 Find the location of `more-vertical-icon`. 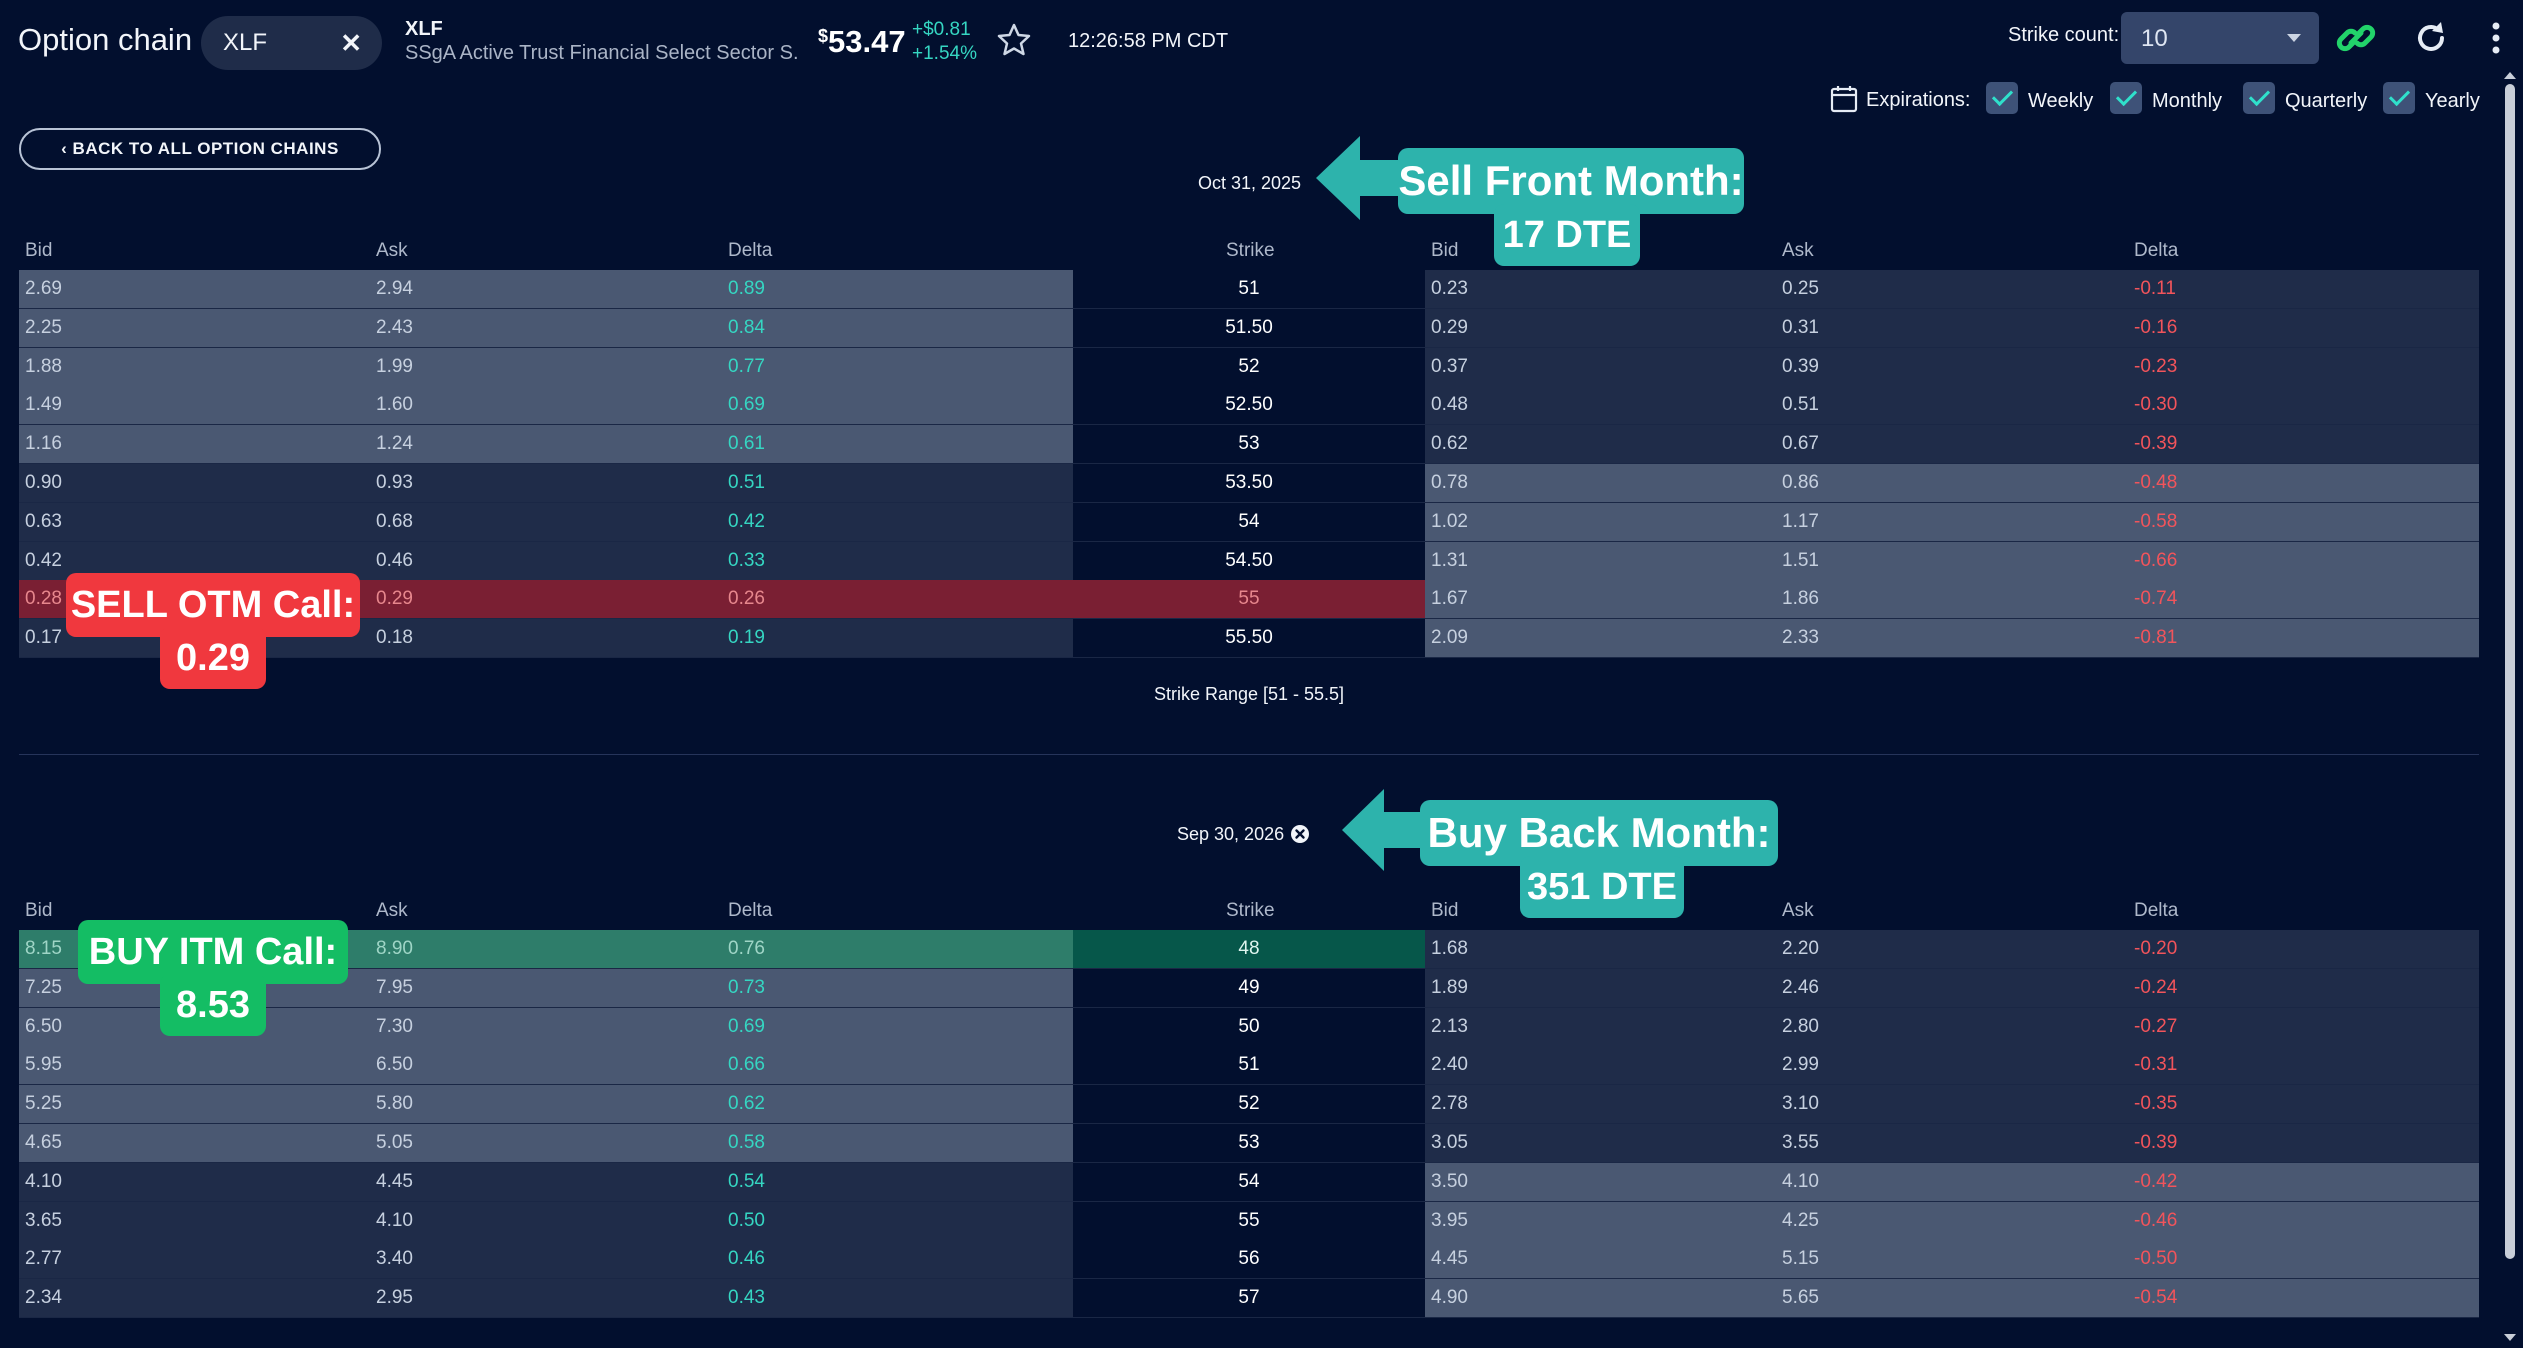

more-vertical-icon is located at coordinates (2496, 38).